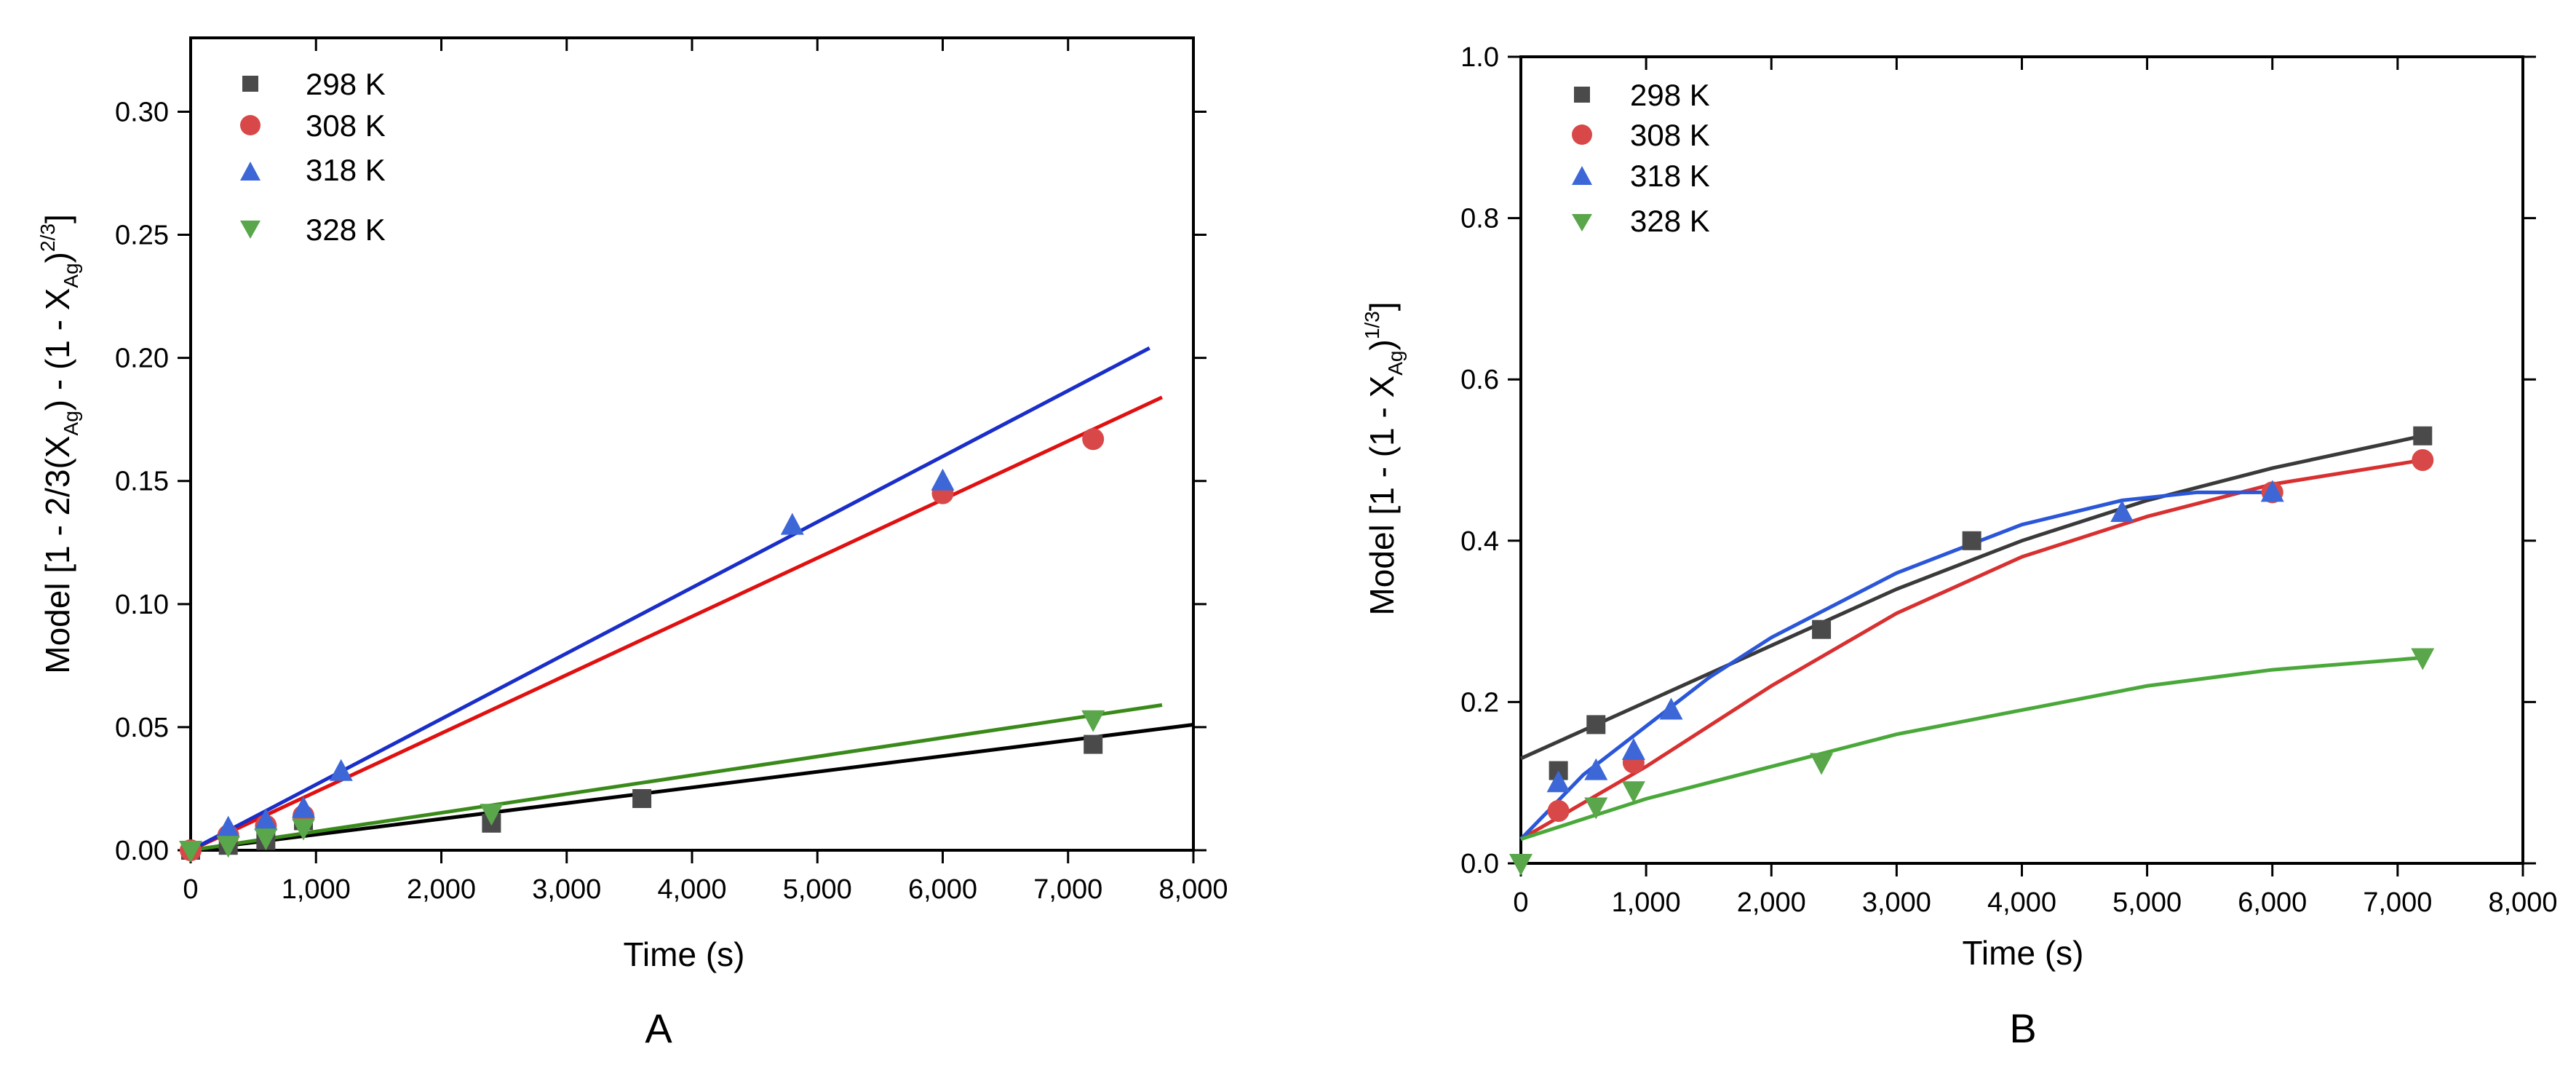 Image resolution: width=2576 pixels, height=1073 pixels. What do you see at coordinates (142, 359) in the screenshot?
I see `y-tick-label: 0.20` at bounding box center [142, 359].